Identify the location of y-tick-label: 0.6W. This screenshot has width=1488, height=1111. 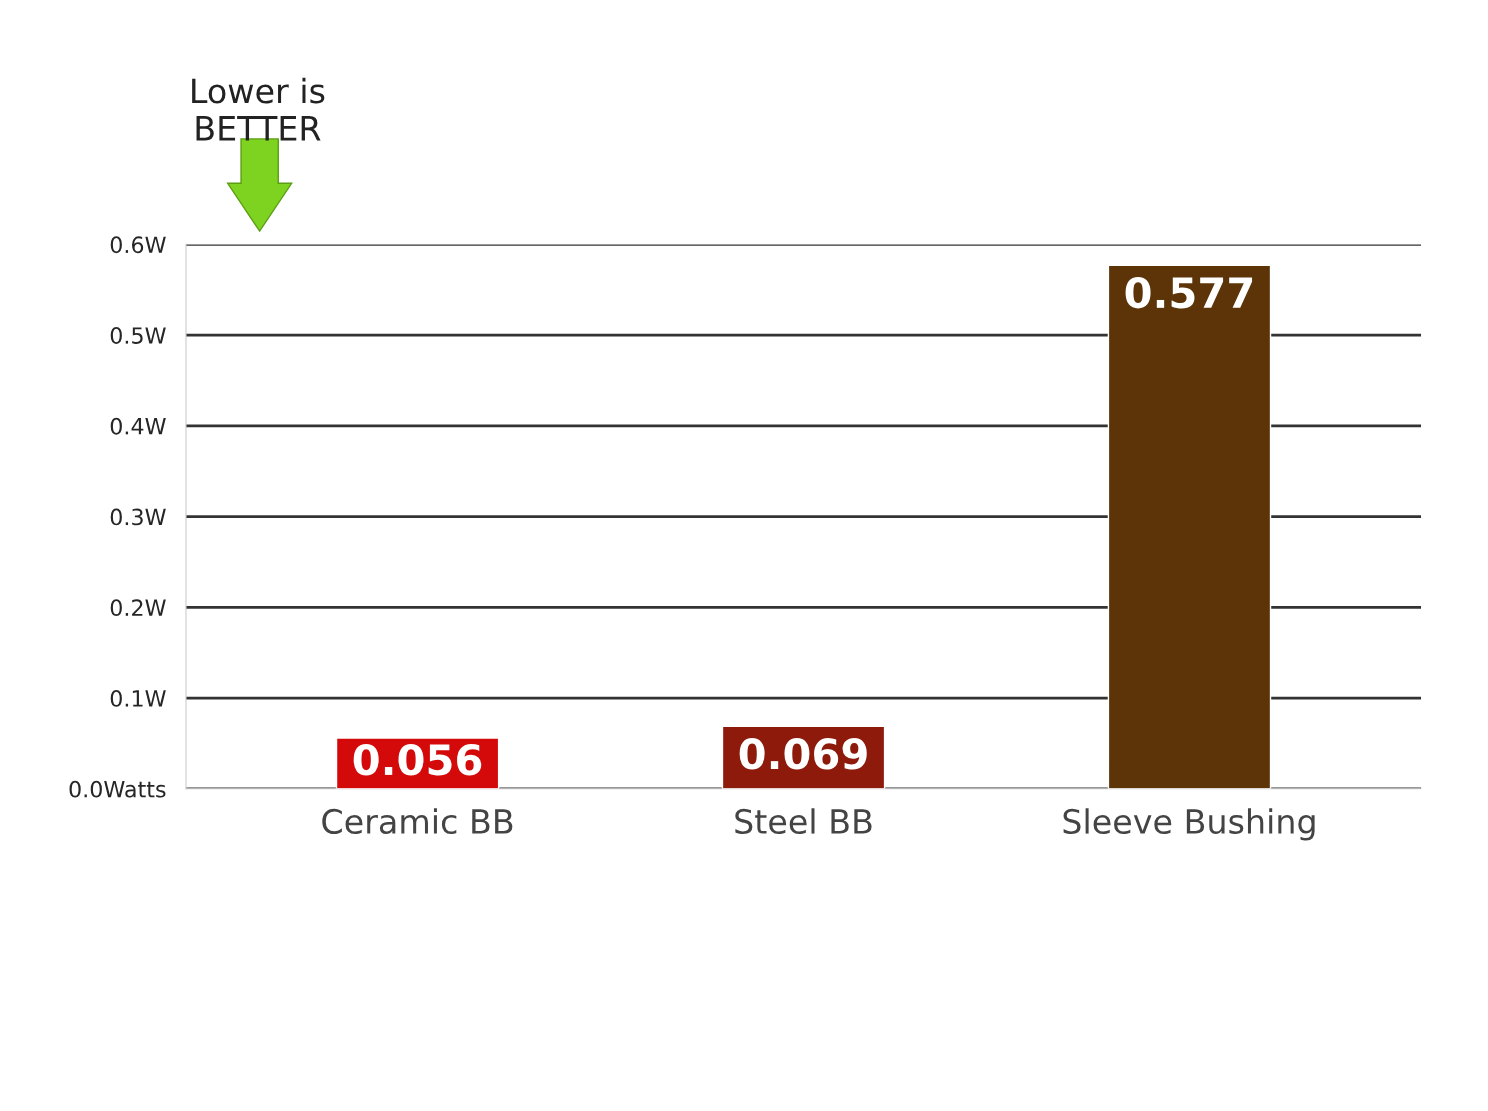
(138, 245).